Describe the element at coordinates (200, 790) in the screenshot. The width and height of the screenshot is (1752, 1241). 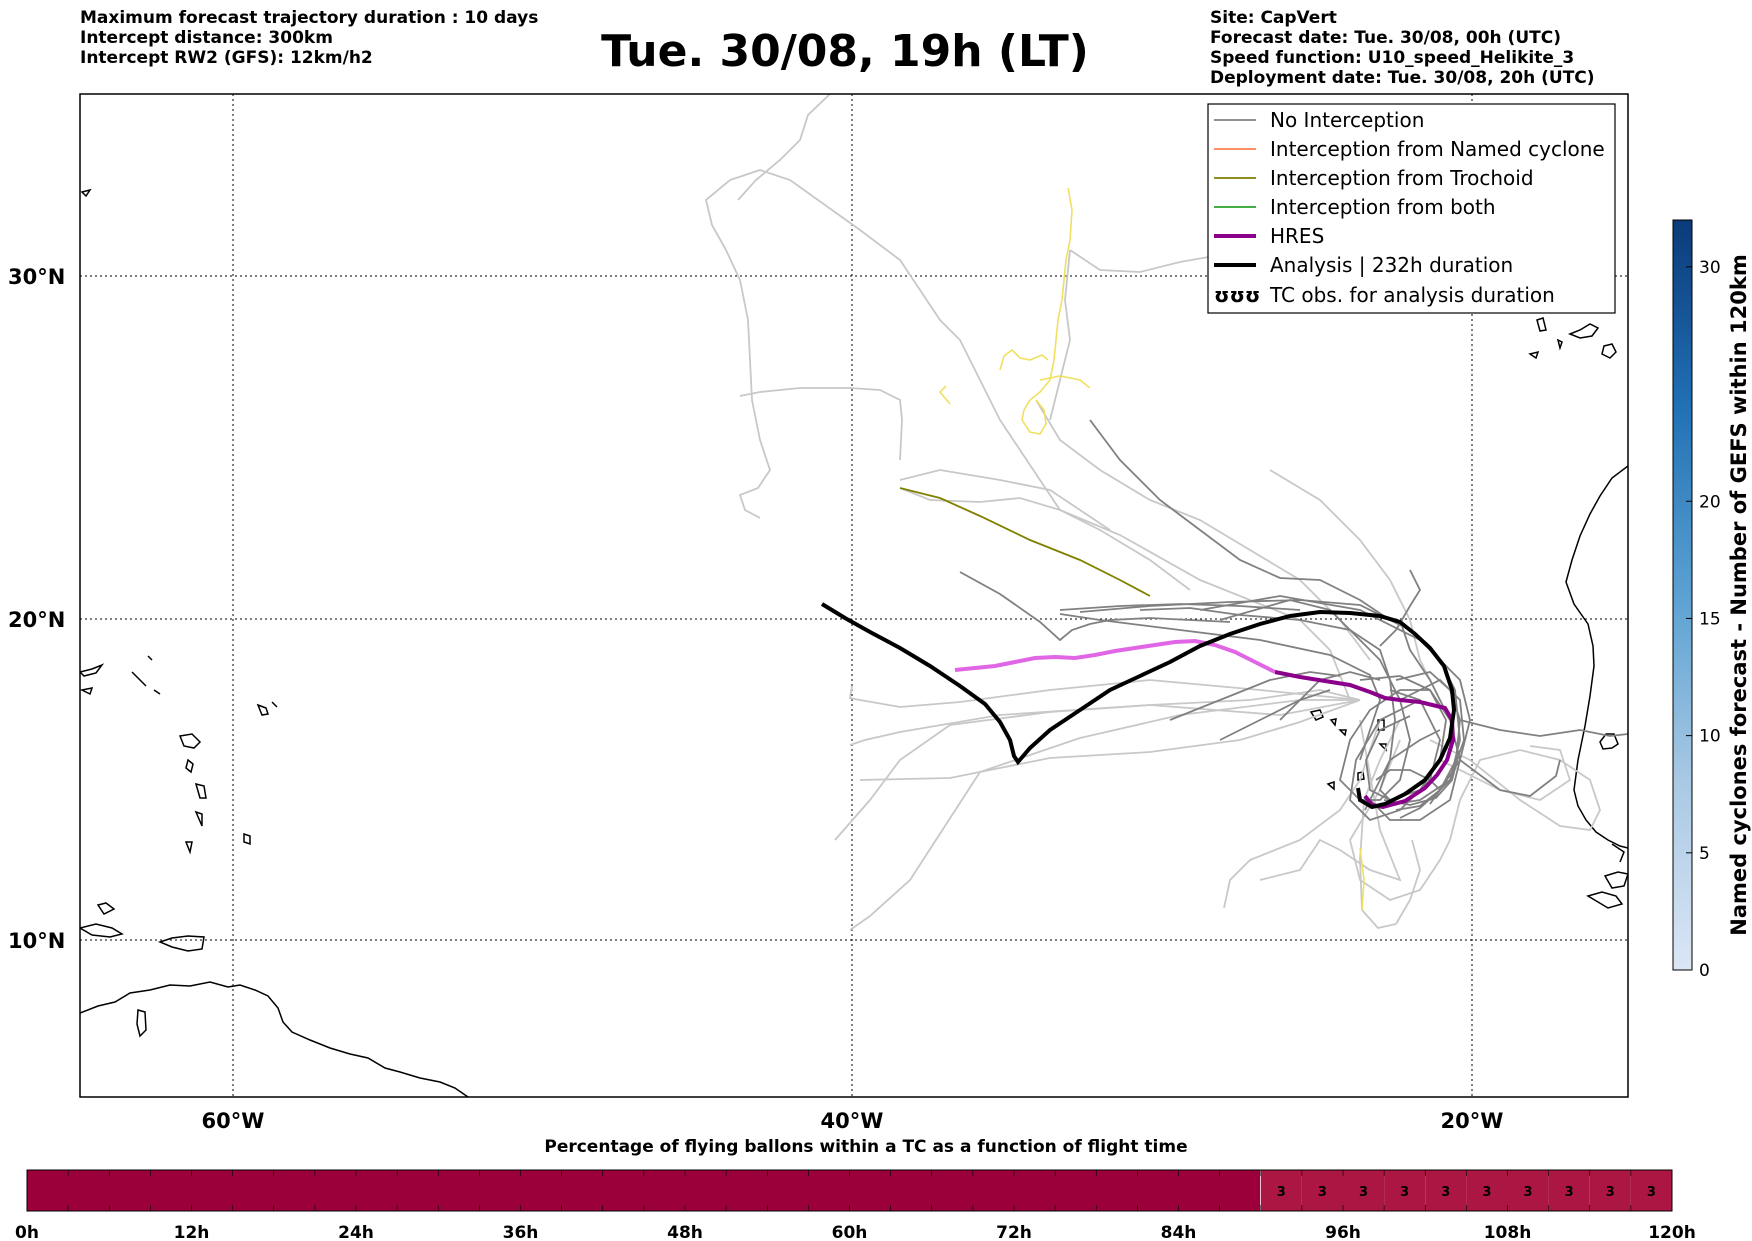
I see `coast-martinique` at that location.